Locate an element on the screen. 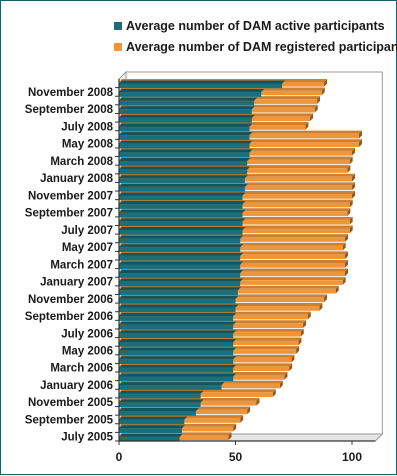  x-tick-label: 0 is located at coordinates (119, 457).